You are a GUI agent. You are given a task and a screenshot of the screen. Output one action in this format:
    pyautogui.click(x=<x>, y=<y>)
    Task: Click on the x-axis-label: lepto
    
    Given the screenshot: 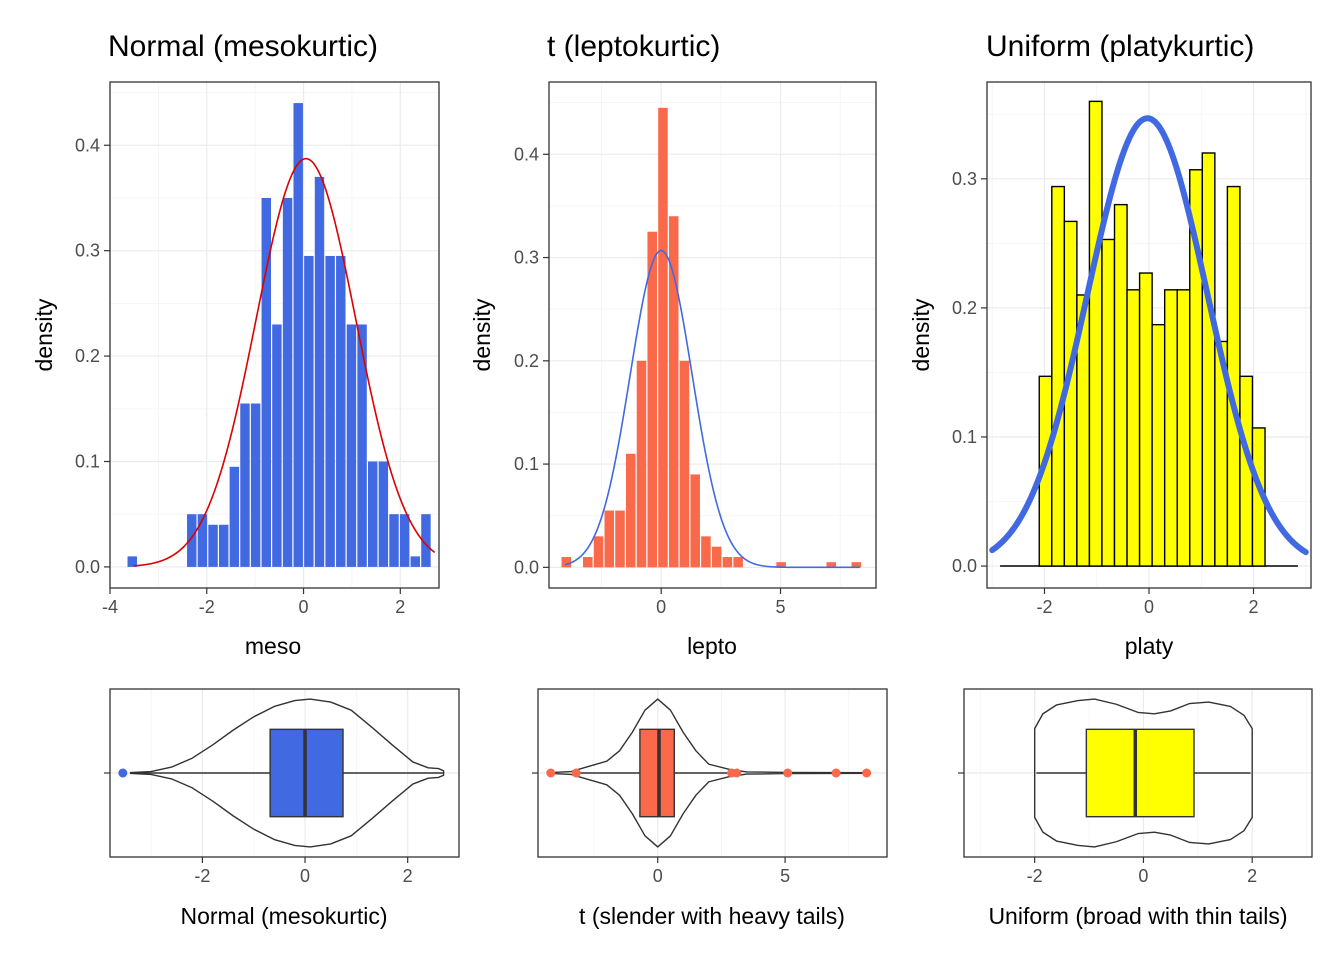 What is the action you would take?
    pyautogui.click(x=712, y=646)
    